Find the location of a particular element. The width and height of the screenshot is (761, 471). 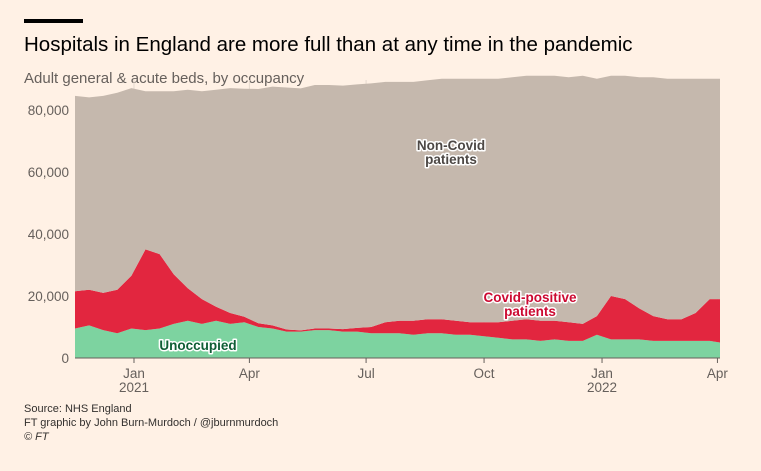

x-tick-label: Oct is located at coordinates (484, 373).